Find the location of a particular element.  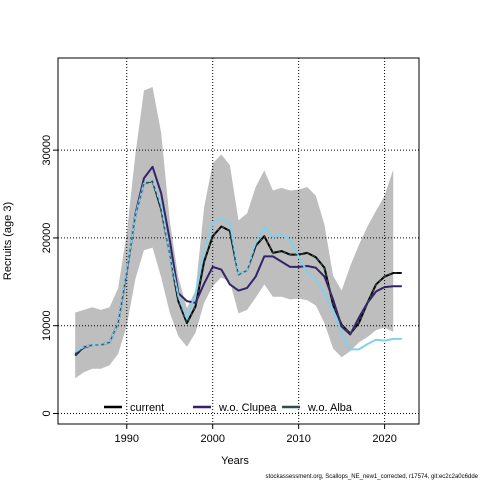

x-tick-label: 1990 is located at coordinates (127, 439).